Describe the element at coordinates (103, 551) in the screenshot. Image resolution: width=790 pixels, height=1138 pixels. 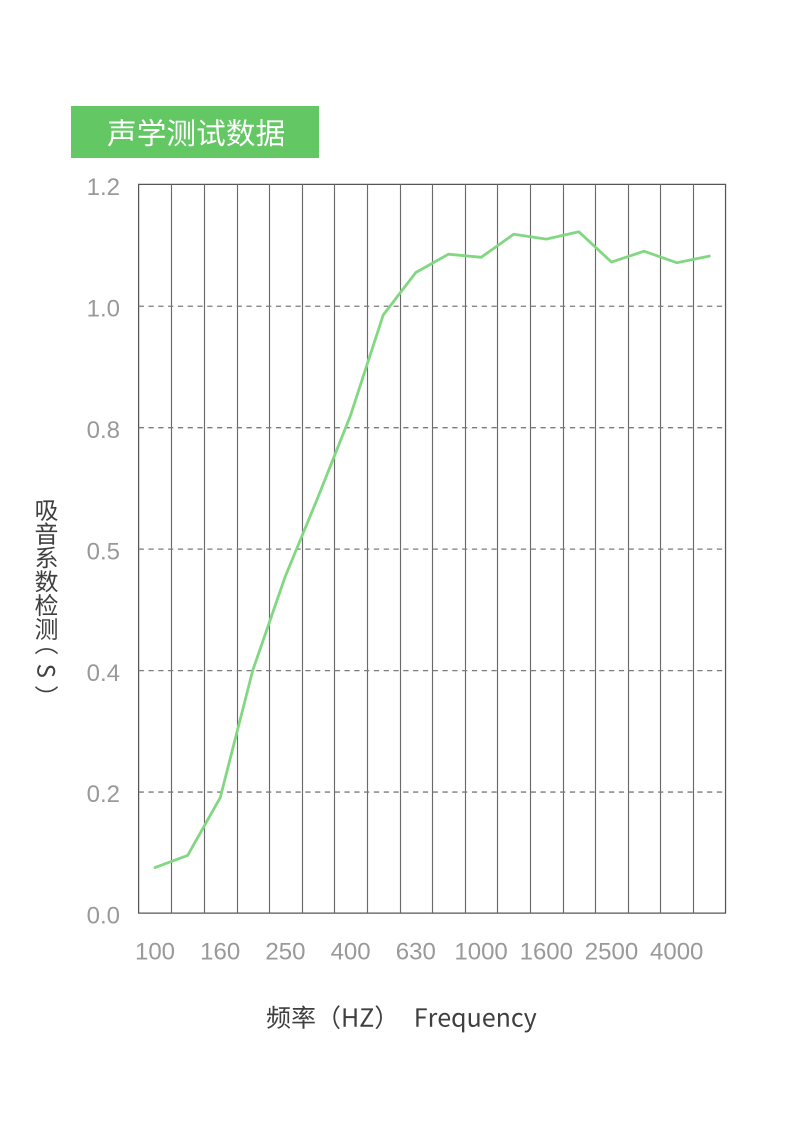
I see `svg-text: 0.5` at that location.